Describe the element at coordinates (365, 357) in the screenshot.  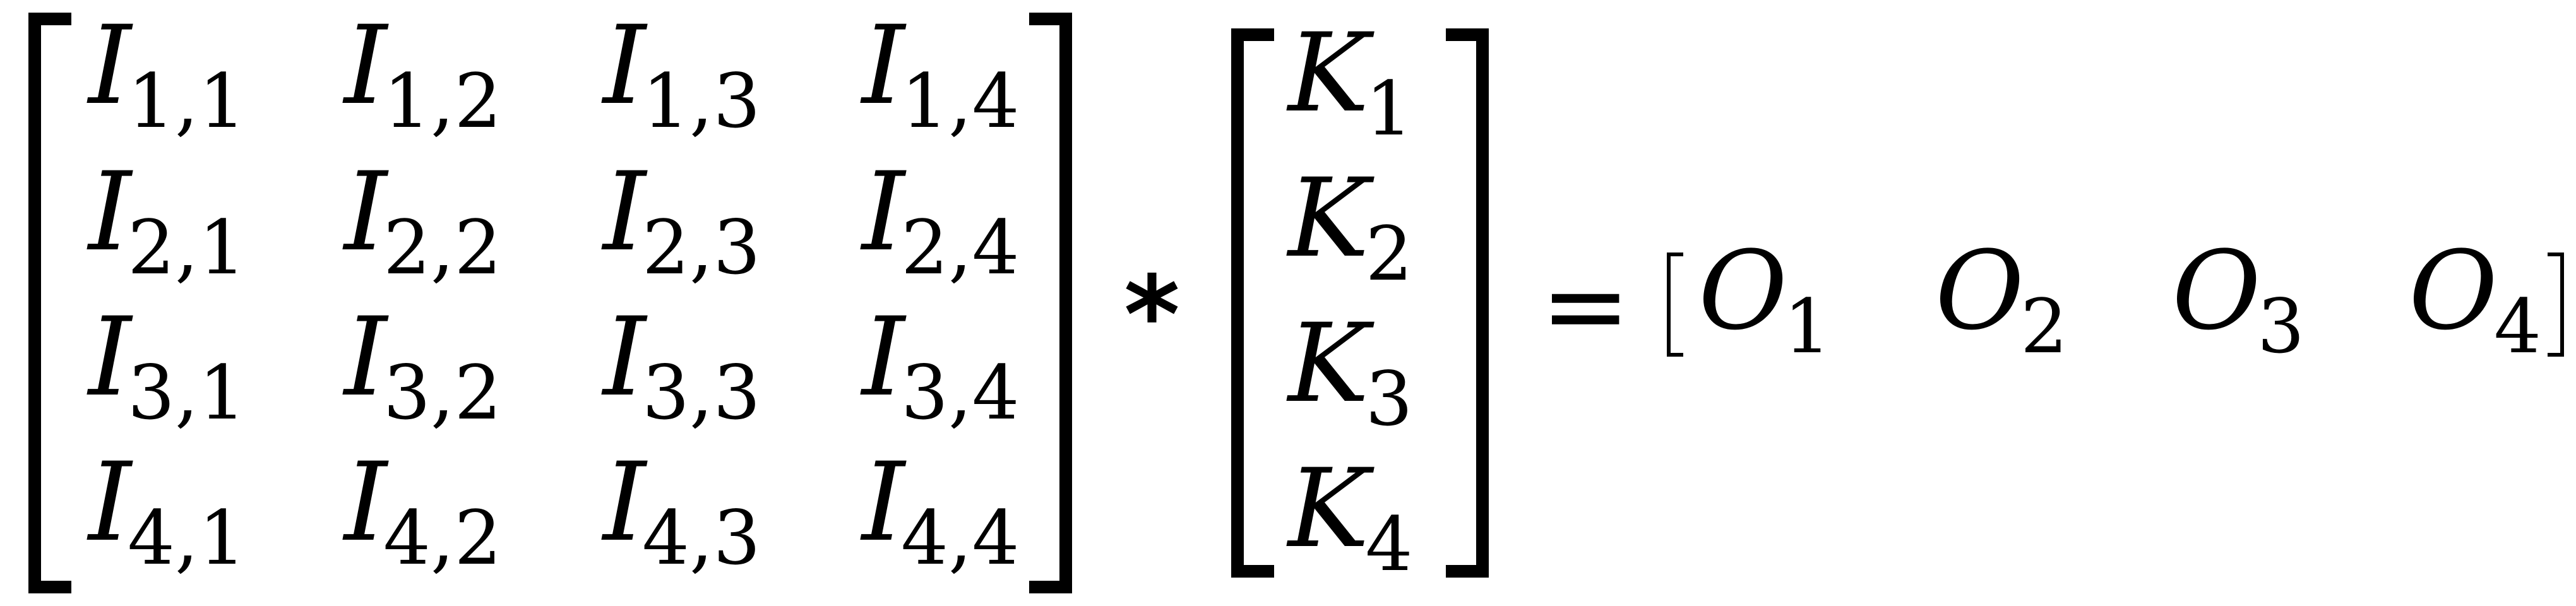
I see `input-matrix-cell-3-2-symbol: I` at that location.